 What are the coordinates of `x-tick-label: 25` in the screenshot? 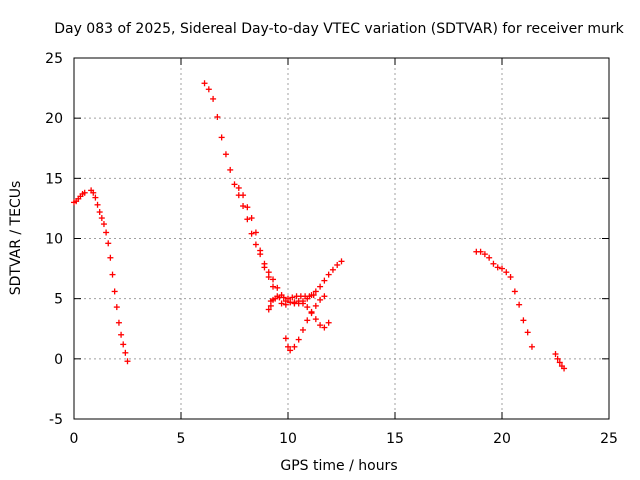 It's located at (609, 439).